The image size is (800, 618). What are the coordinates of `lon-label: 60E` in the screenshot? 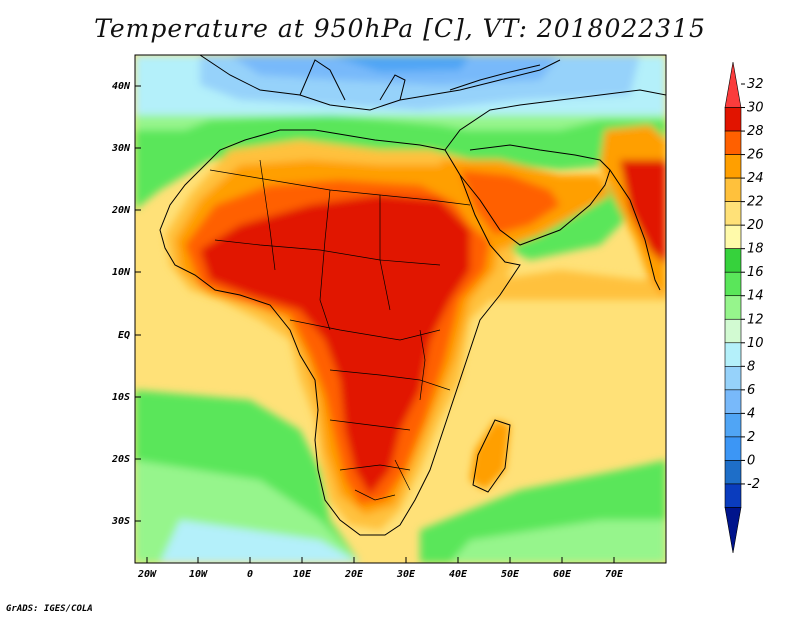 It's located at (562, 574).